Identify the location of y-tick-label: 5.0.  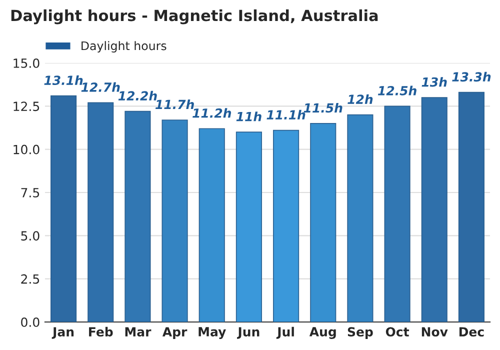
(30, 236).